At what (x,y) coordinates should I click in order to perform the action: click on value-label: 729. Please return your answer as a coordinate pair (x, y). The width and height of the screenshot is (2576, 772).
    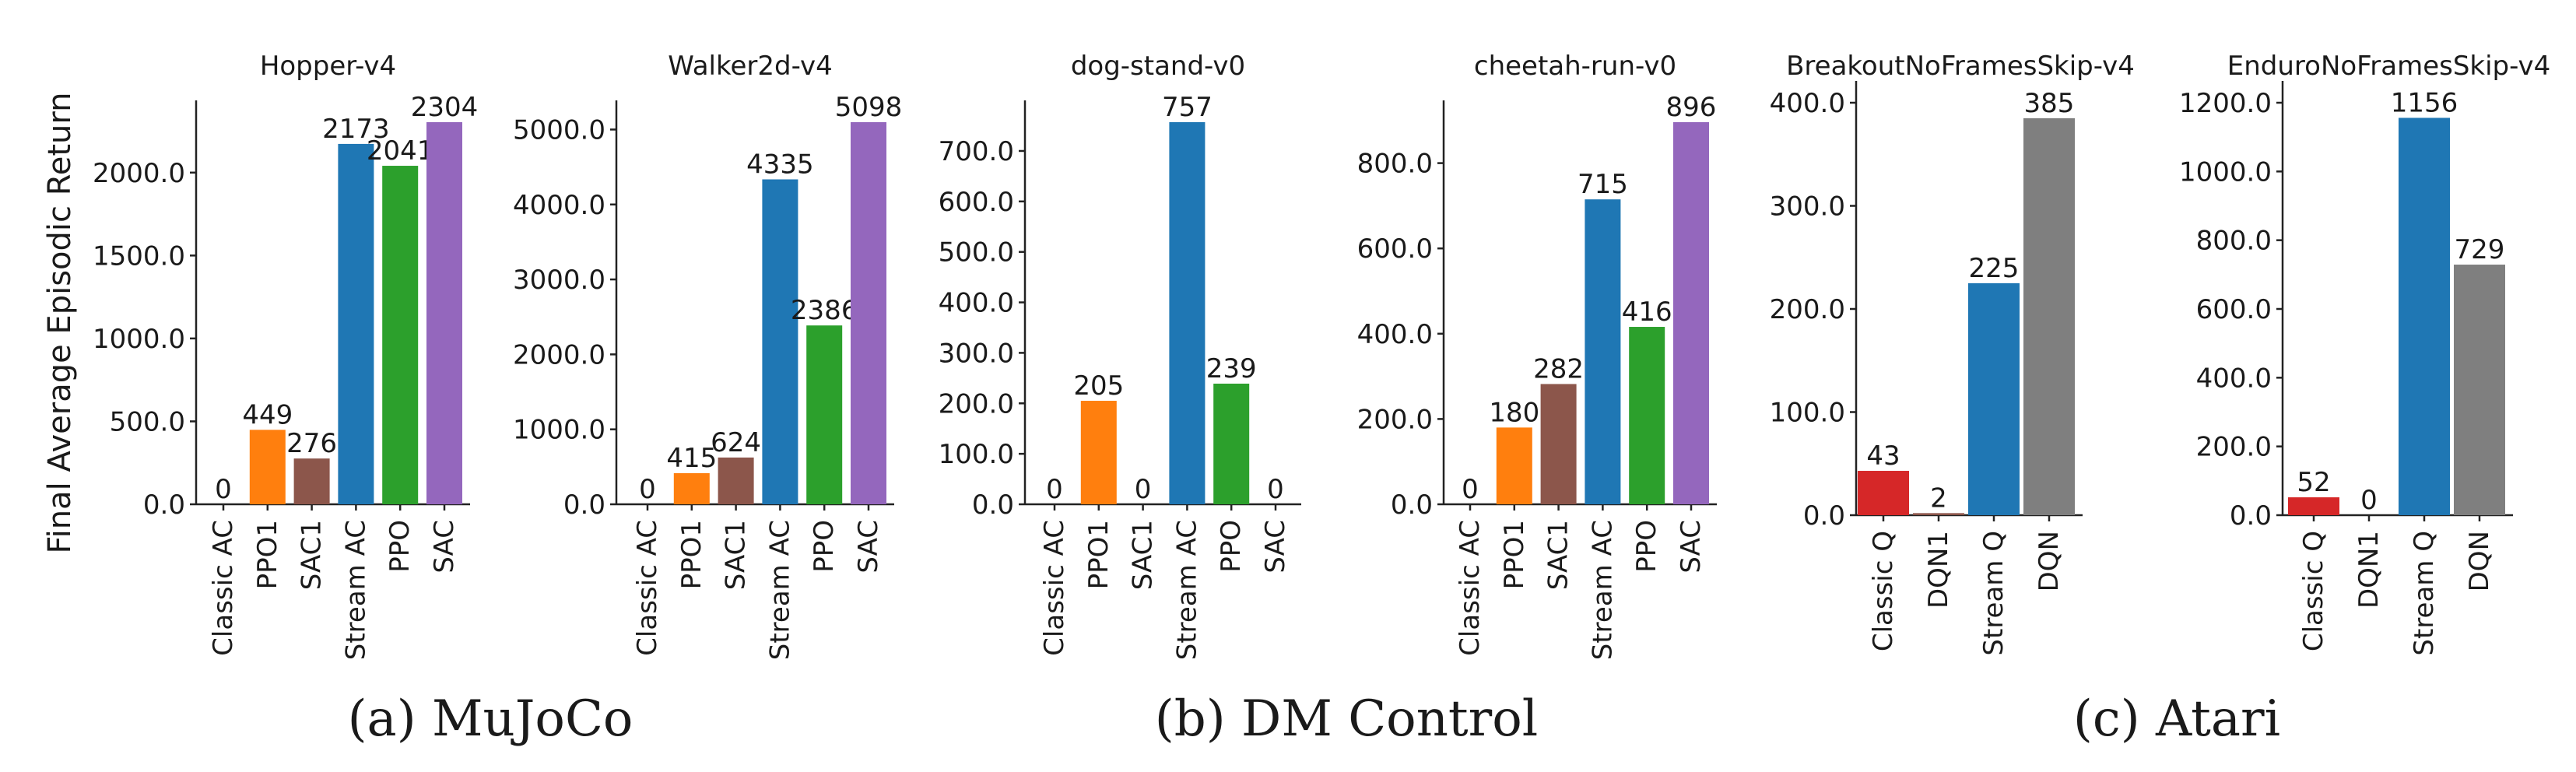
    Looking at the image, I should click on (2480, 249).